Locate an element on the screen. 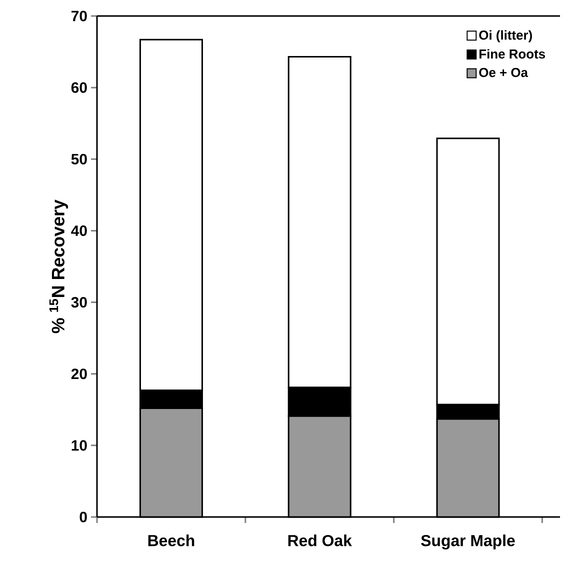  legend-label: Fine Roots is located at coordinates (513, 54).